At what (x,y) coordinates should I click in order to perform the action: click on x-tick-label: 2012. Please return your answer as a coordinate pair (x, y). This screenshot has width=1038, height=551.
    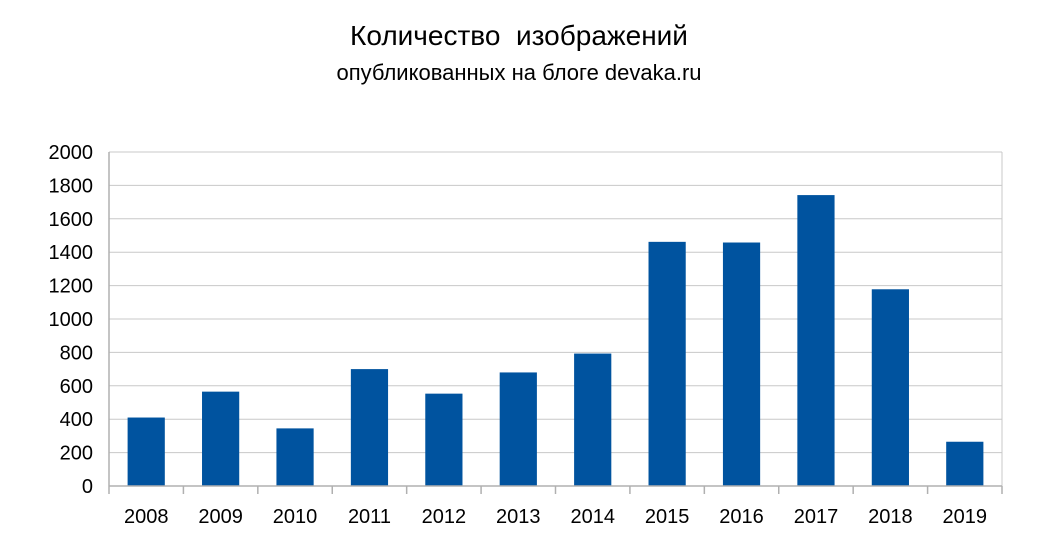
    Looking at the image, I should click on (444, 517).